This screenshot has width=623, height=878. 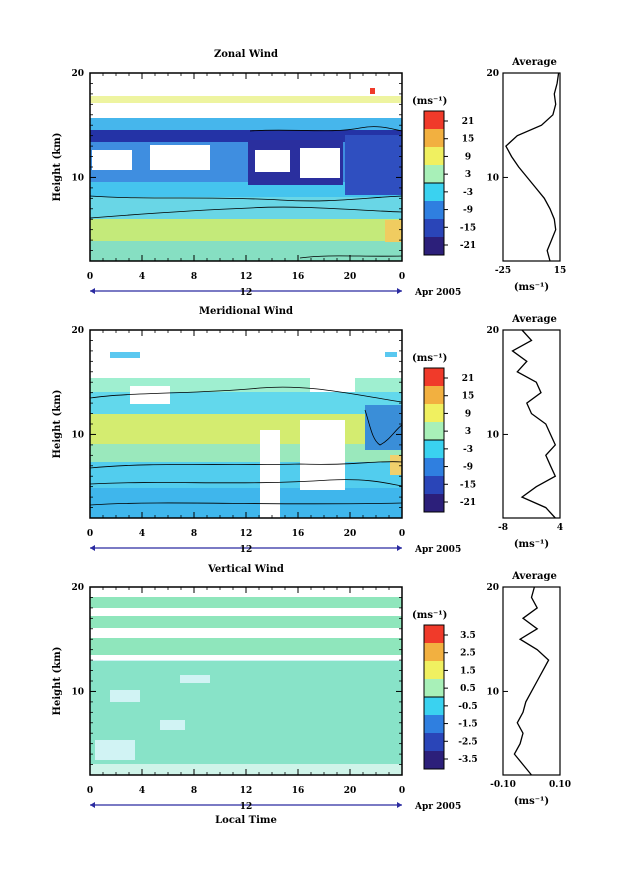 I want to click on panel-zonal-wind: Zonal Wind, so click(x=246, y=155).